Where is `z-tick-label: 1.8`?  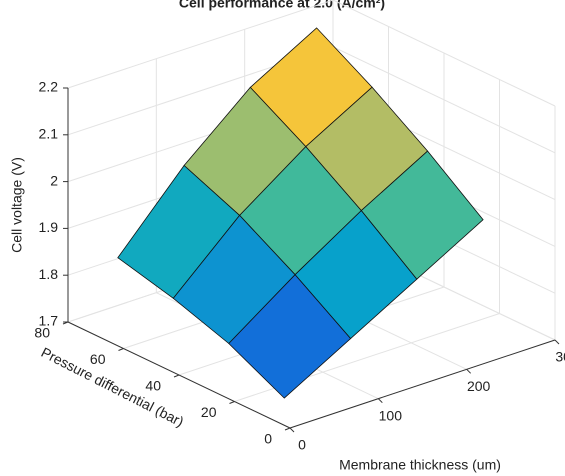 z-tick-label: 1.8 is located at coordinates (49, 274).